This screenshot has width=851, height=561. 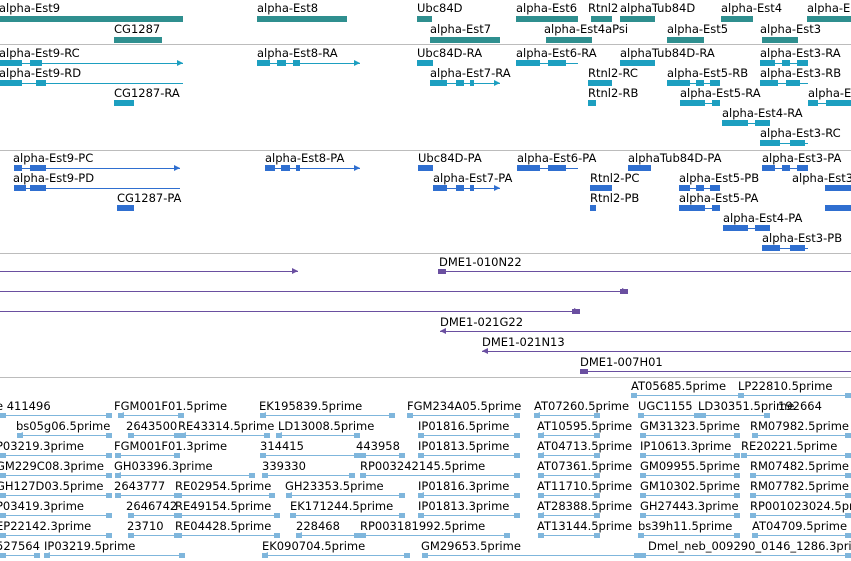 I want to click on transcript-label: alpha-Est7-RA, so click(x=470, y=73).